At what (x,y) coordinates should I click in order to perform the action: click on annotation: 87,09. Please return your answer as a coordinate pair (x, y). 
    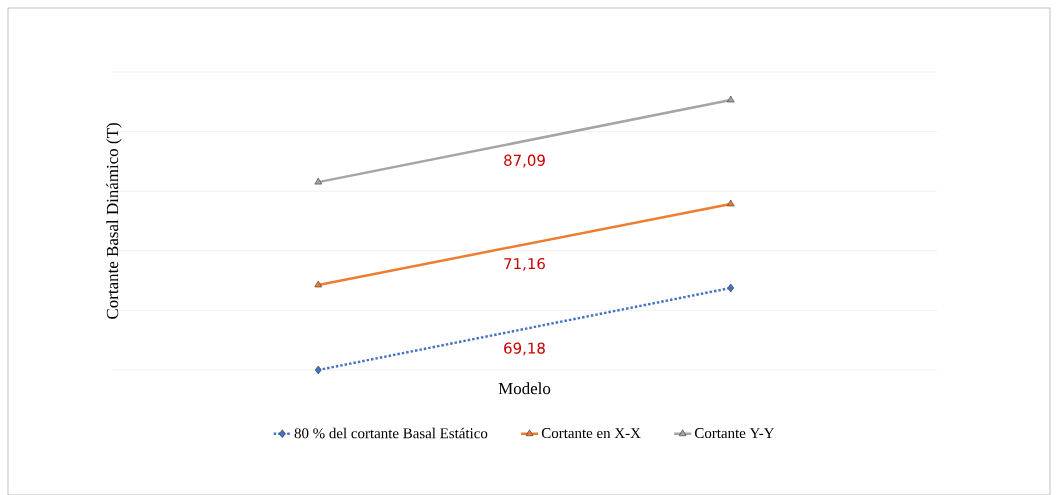
    Looking at the image, I should click on (524, 161).